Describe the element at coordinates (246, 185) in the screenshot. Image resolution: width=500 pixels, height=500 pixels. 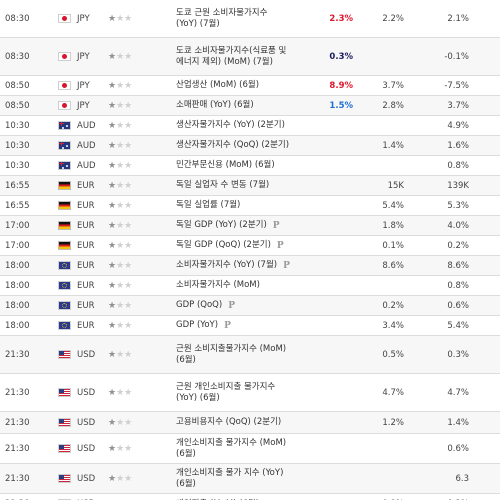
I see `event-name: 독일 실업자 수 변동 (7월)` at that location.